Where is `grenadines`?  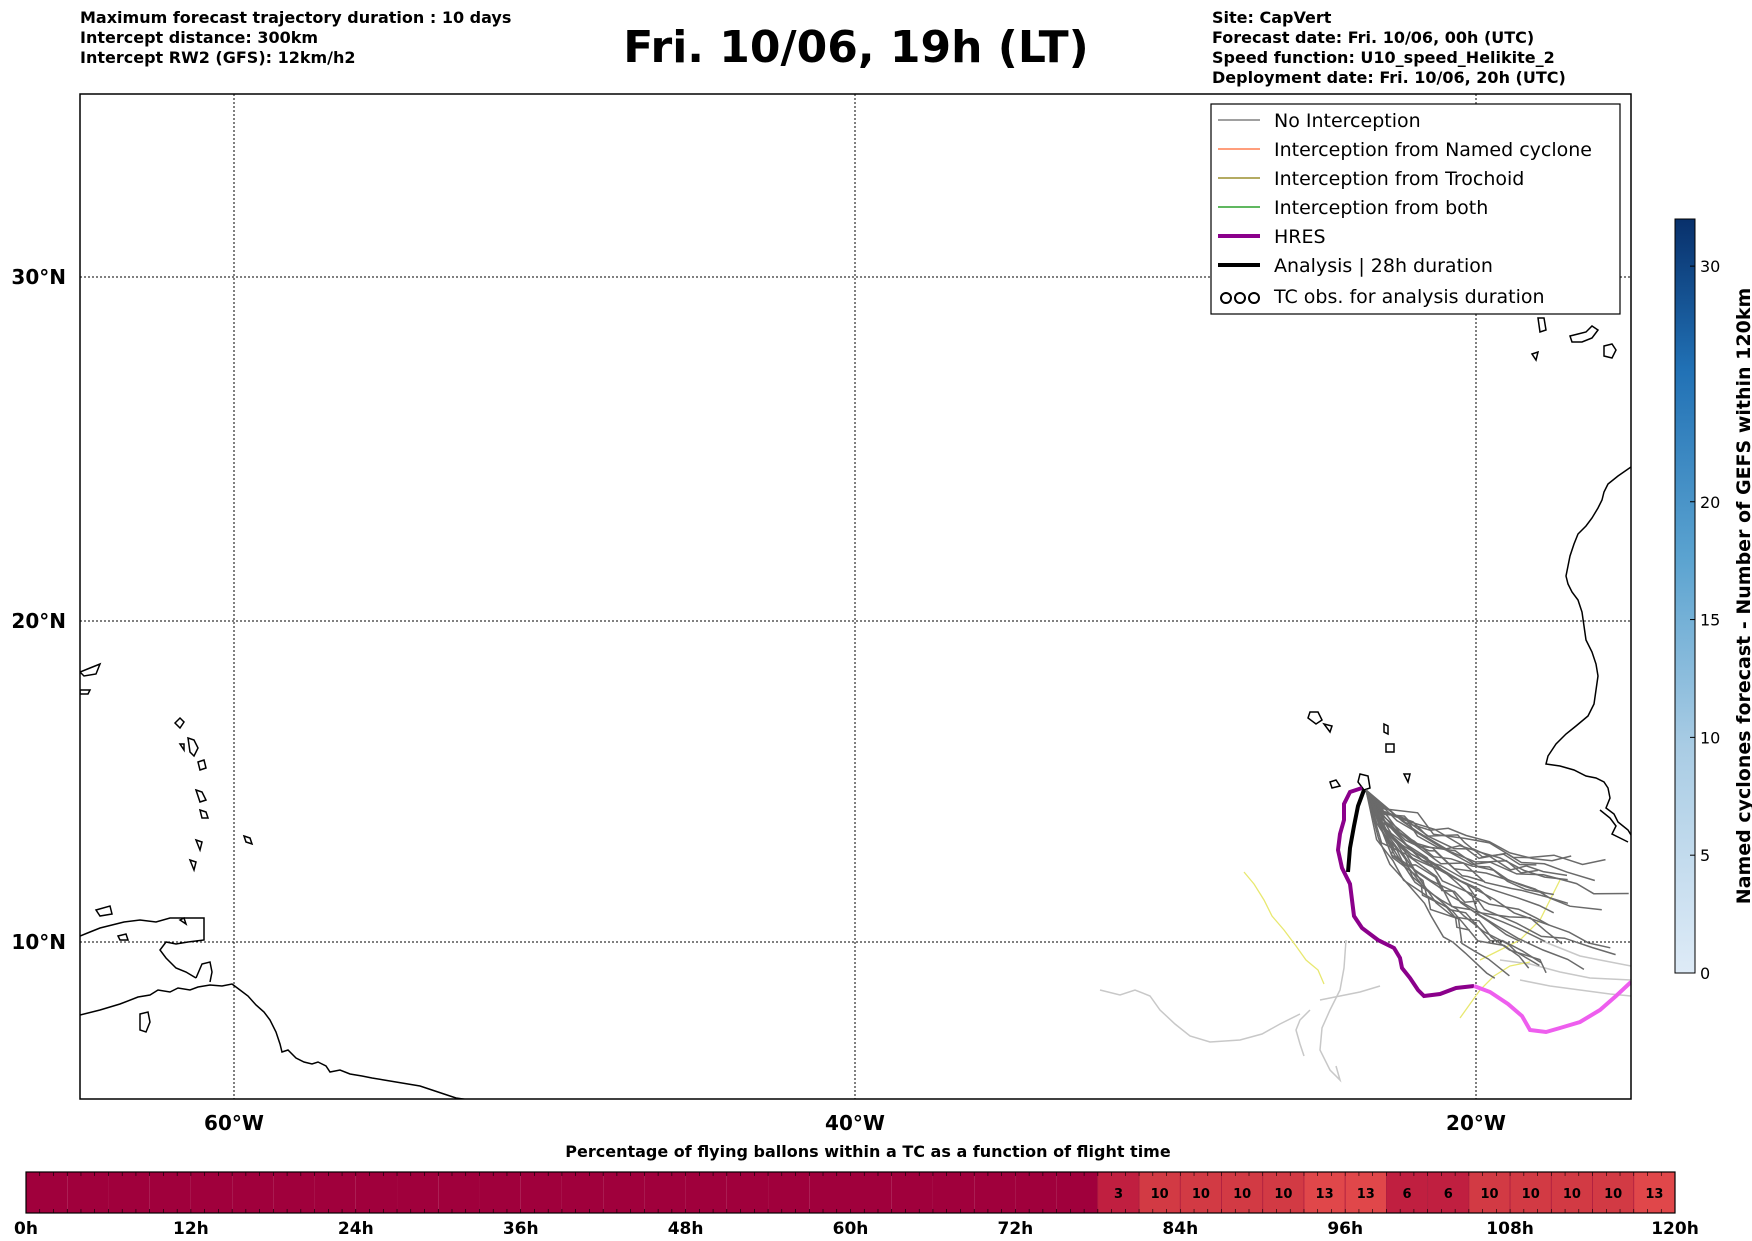 grenadines is located at coordinates (183, 921).